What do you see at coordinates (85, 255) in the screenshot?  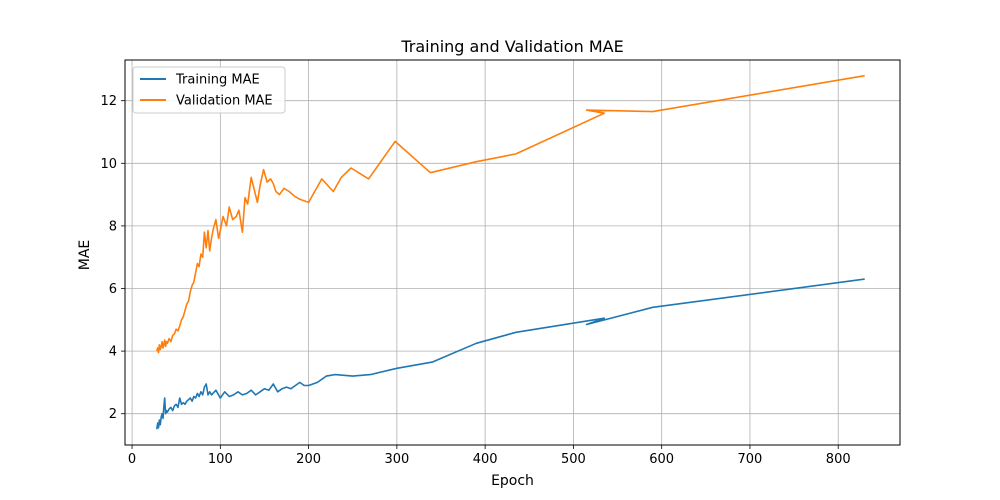 I see `y-axis-label: MAE` at bounding box center [85, 255].